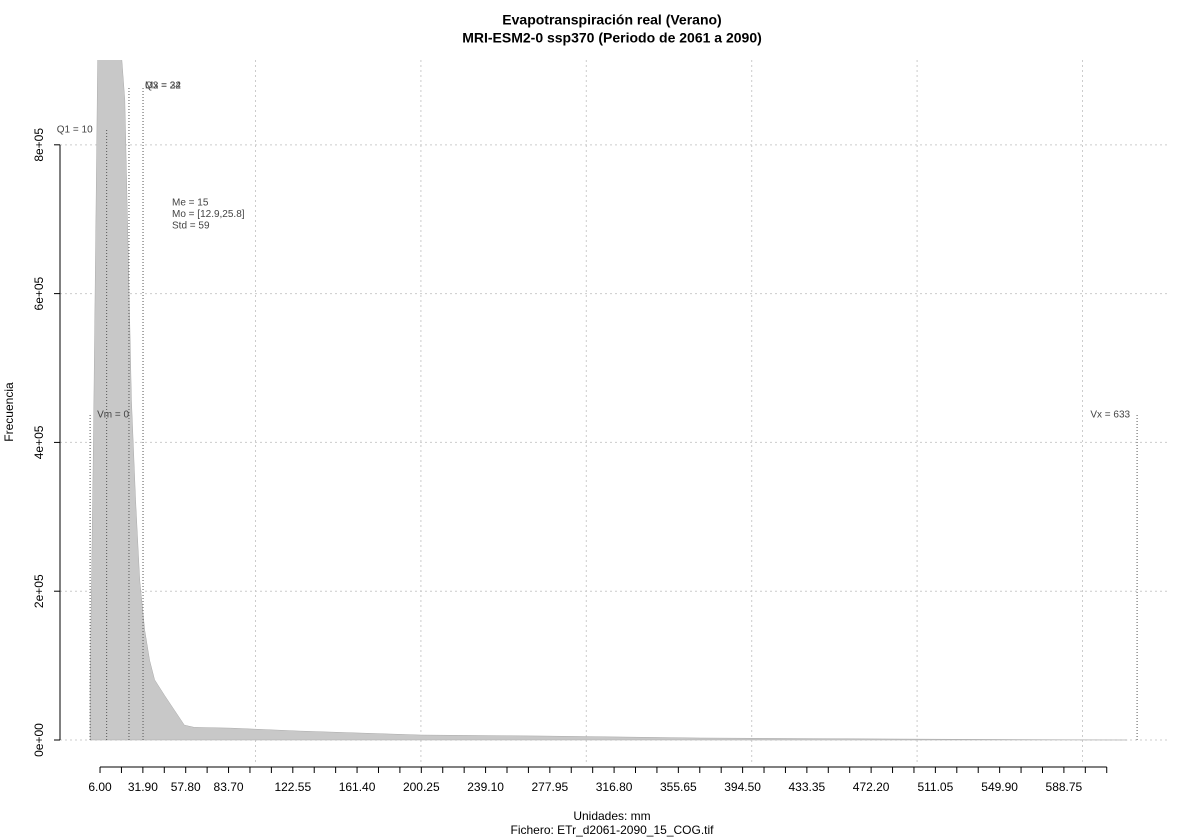 This screenshot has width=1200, height=840. I want to click on x-tick-label: 549.90, so click(999, 787).